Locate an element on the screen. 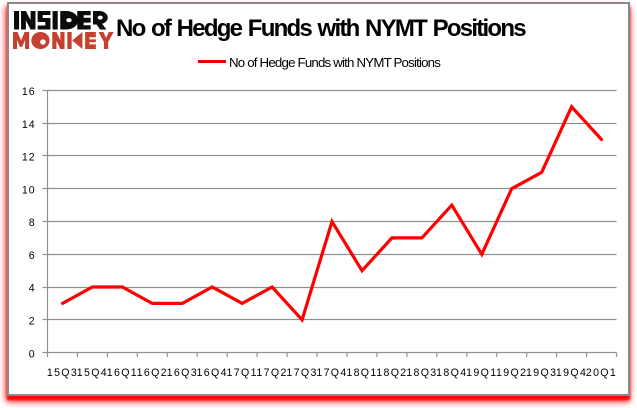  svg-text: 17Q4 is located at coordinates (331, 373).